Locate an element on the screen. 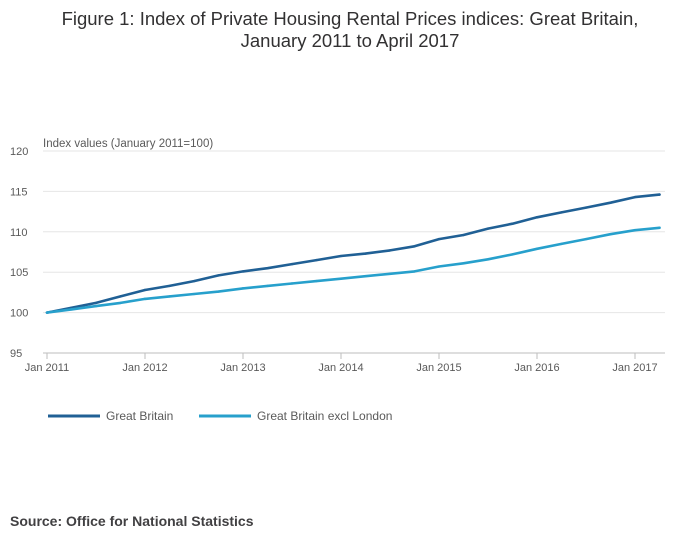  x-tick-label: Jan 2015 is located at coordinates (438, 368).